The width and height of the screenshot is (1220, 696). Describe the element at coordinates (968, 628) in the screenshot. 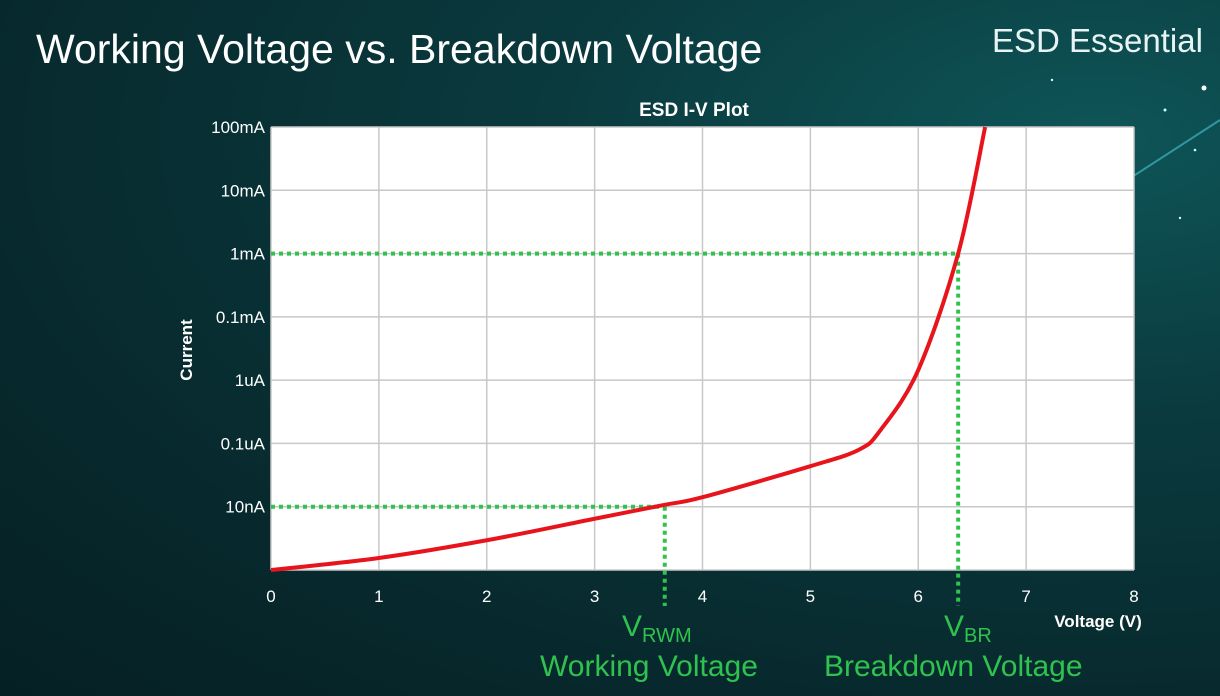

I see `vbr-symbol: VBR` at that location.